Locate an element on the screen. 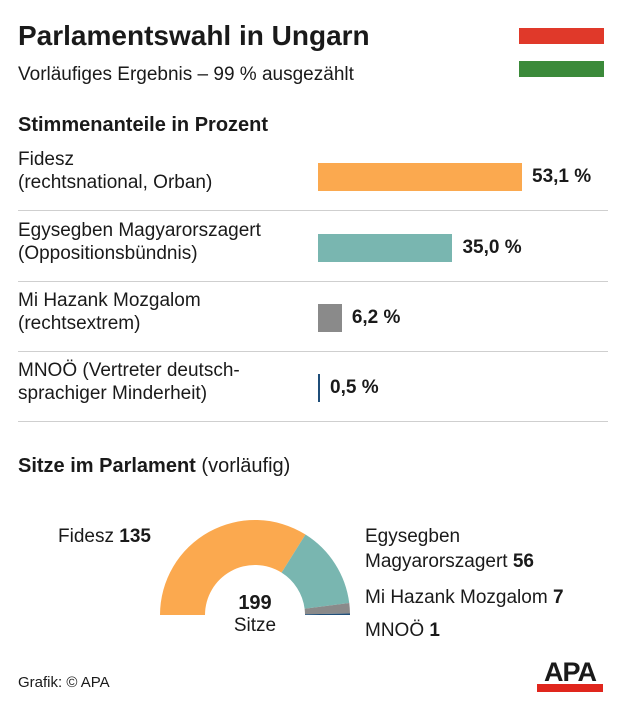 The width and height of the screenshot is (620, 704). seat-label-mnoo: MNOÖ 1 is located at coordinates (402, 630).